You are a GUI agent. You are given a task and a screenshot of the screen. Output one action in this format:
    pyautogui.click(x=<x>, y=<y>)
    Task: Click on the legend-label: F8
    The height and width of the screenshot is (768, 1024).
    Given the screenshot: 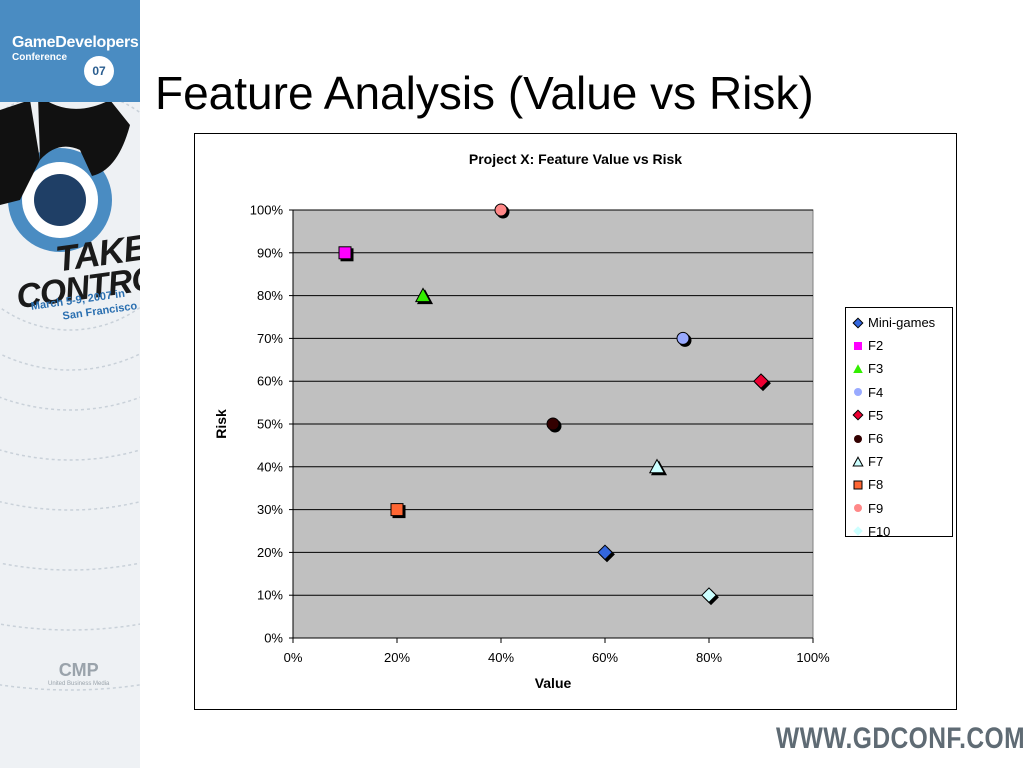 What is the action you would take?
    pyautogui.click(x=876, y=485)
    